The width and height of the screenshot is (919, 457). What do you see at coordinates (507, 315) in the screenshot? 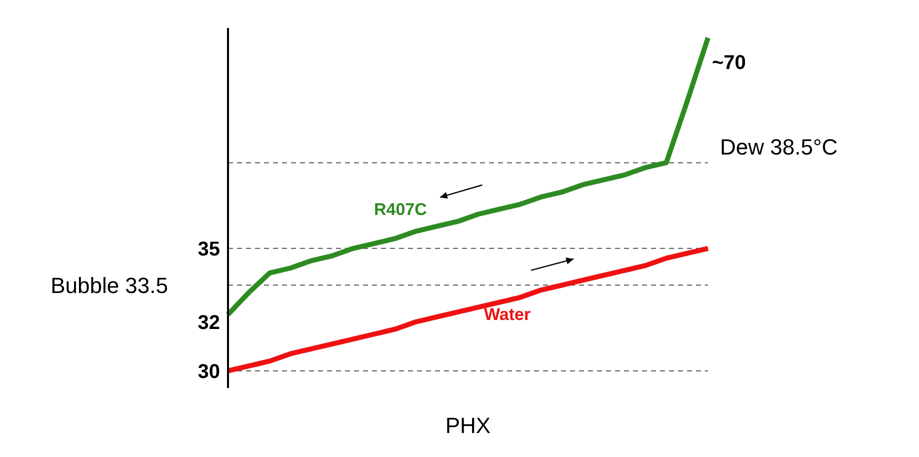
I see `series-label: Water` at bounding box center [507, 315].